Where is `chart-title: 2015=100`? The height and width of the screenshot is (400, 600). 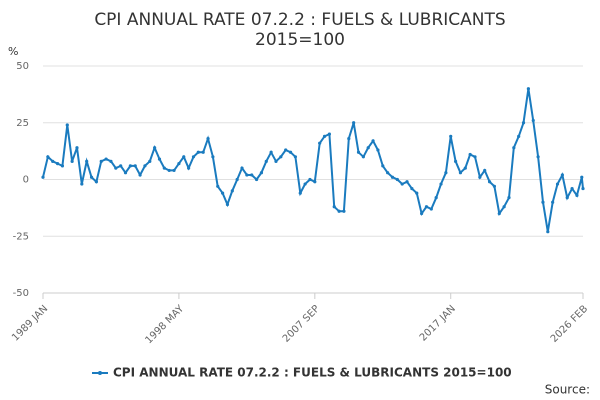
chart-title: 2015=100 is located at coordinates (300, 40).